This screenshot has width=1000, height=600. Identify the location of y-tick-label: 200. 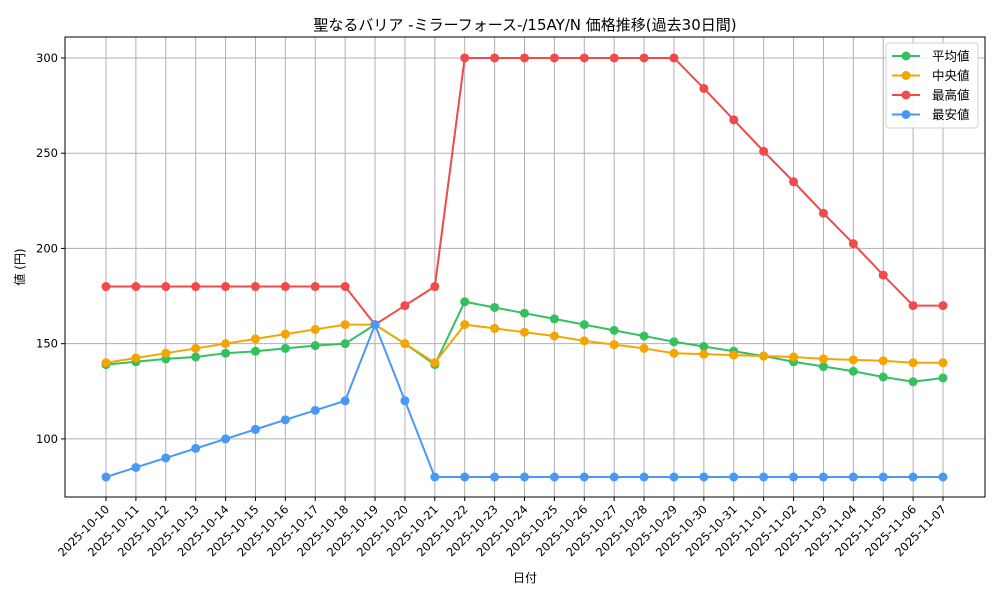
(47, 248).